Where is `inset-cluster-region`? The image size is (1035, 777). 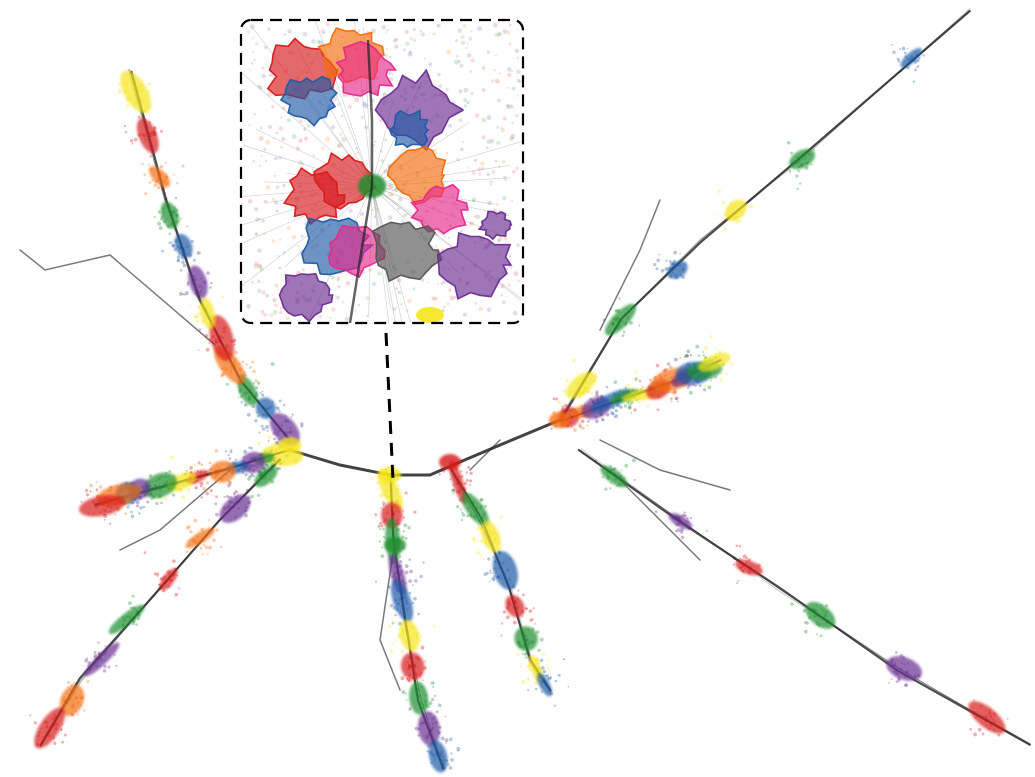 inset-cluster-region is located at coordinates (356, 251).